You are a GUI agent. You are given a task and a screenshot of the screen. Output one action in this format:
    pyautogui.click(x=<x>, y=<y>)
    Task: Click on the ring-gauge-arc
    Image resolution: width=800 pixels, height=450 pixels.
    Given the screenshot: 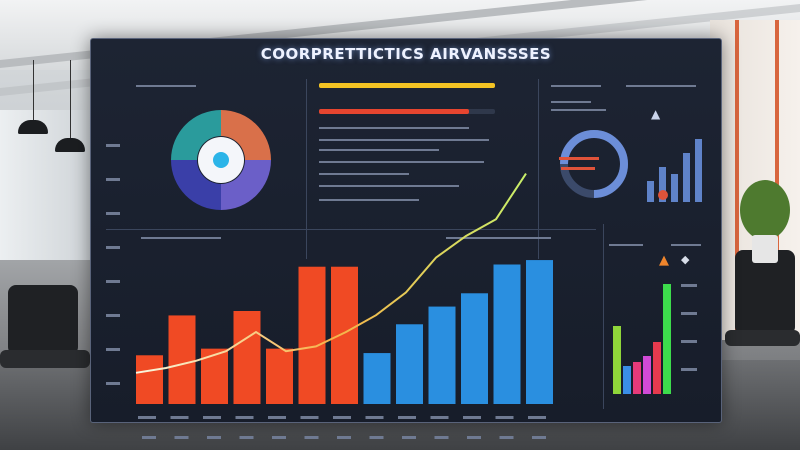 What is the action you would take?
    pyautogui.click(x=594, y=164)
    